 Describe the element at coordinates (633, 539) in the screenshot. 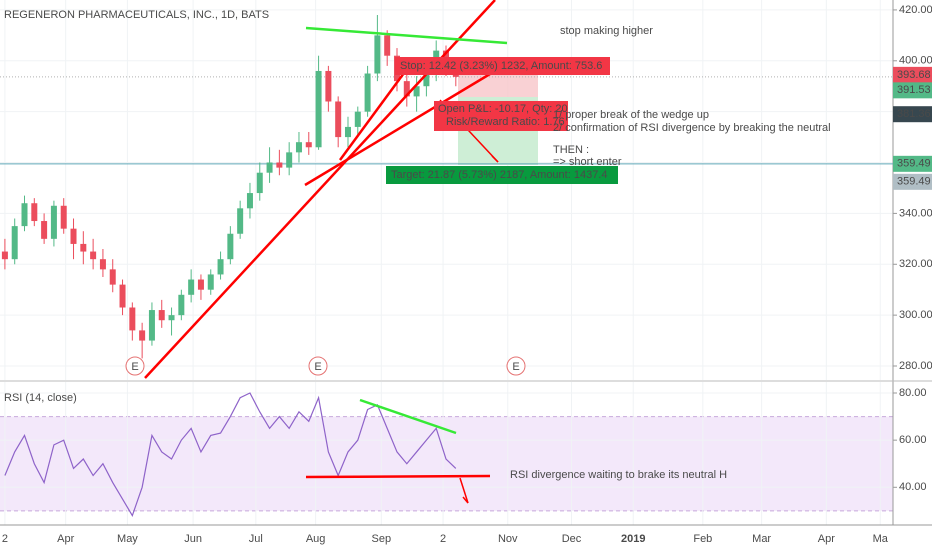

I see `x-tick-label: 2019` at that location.